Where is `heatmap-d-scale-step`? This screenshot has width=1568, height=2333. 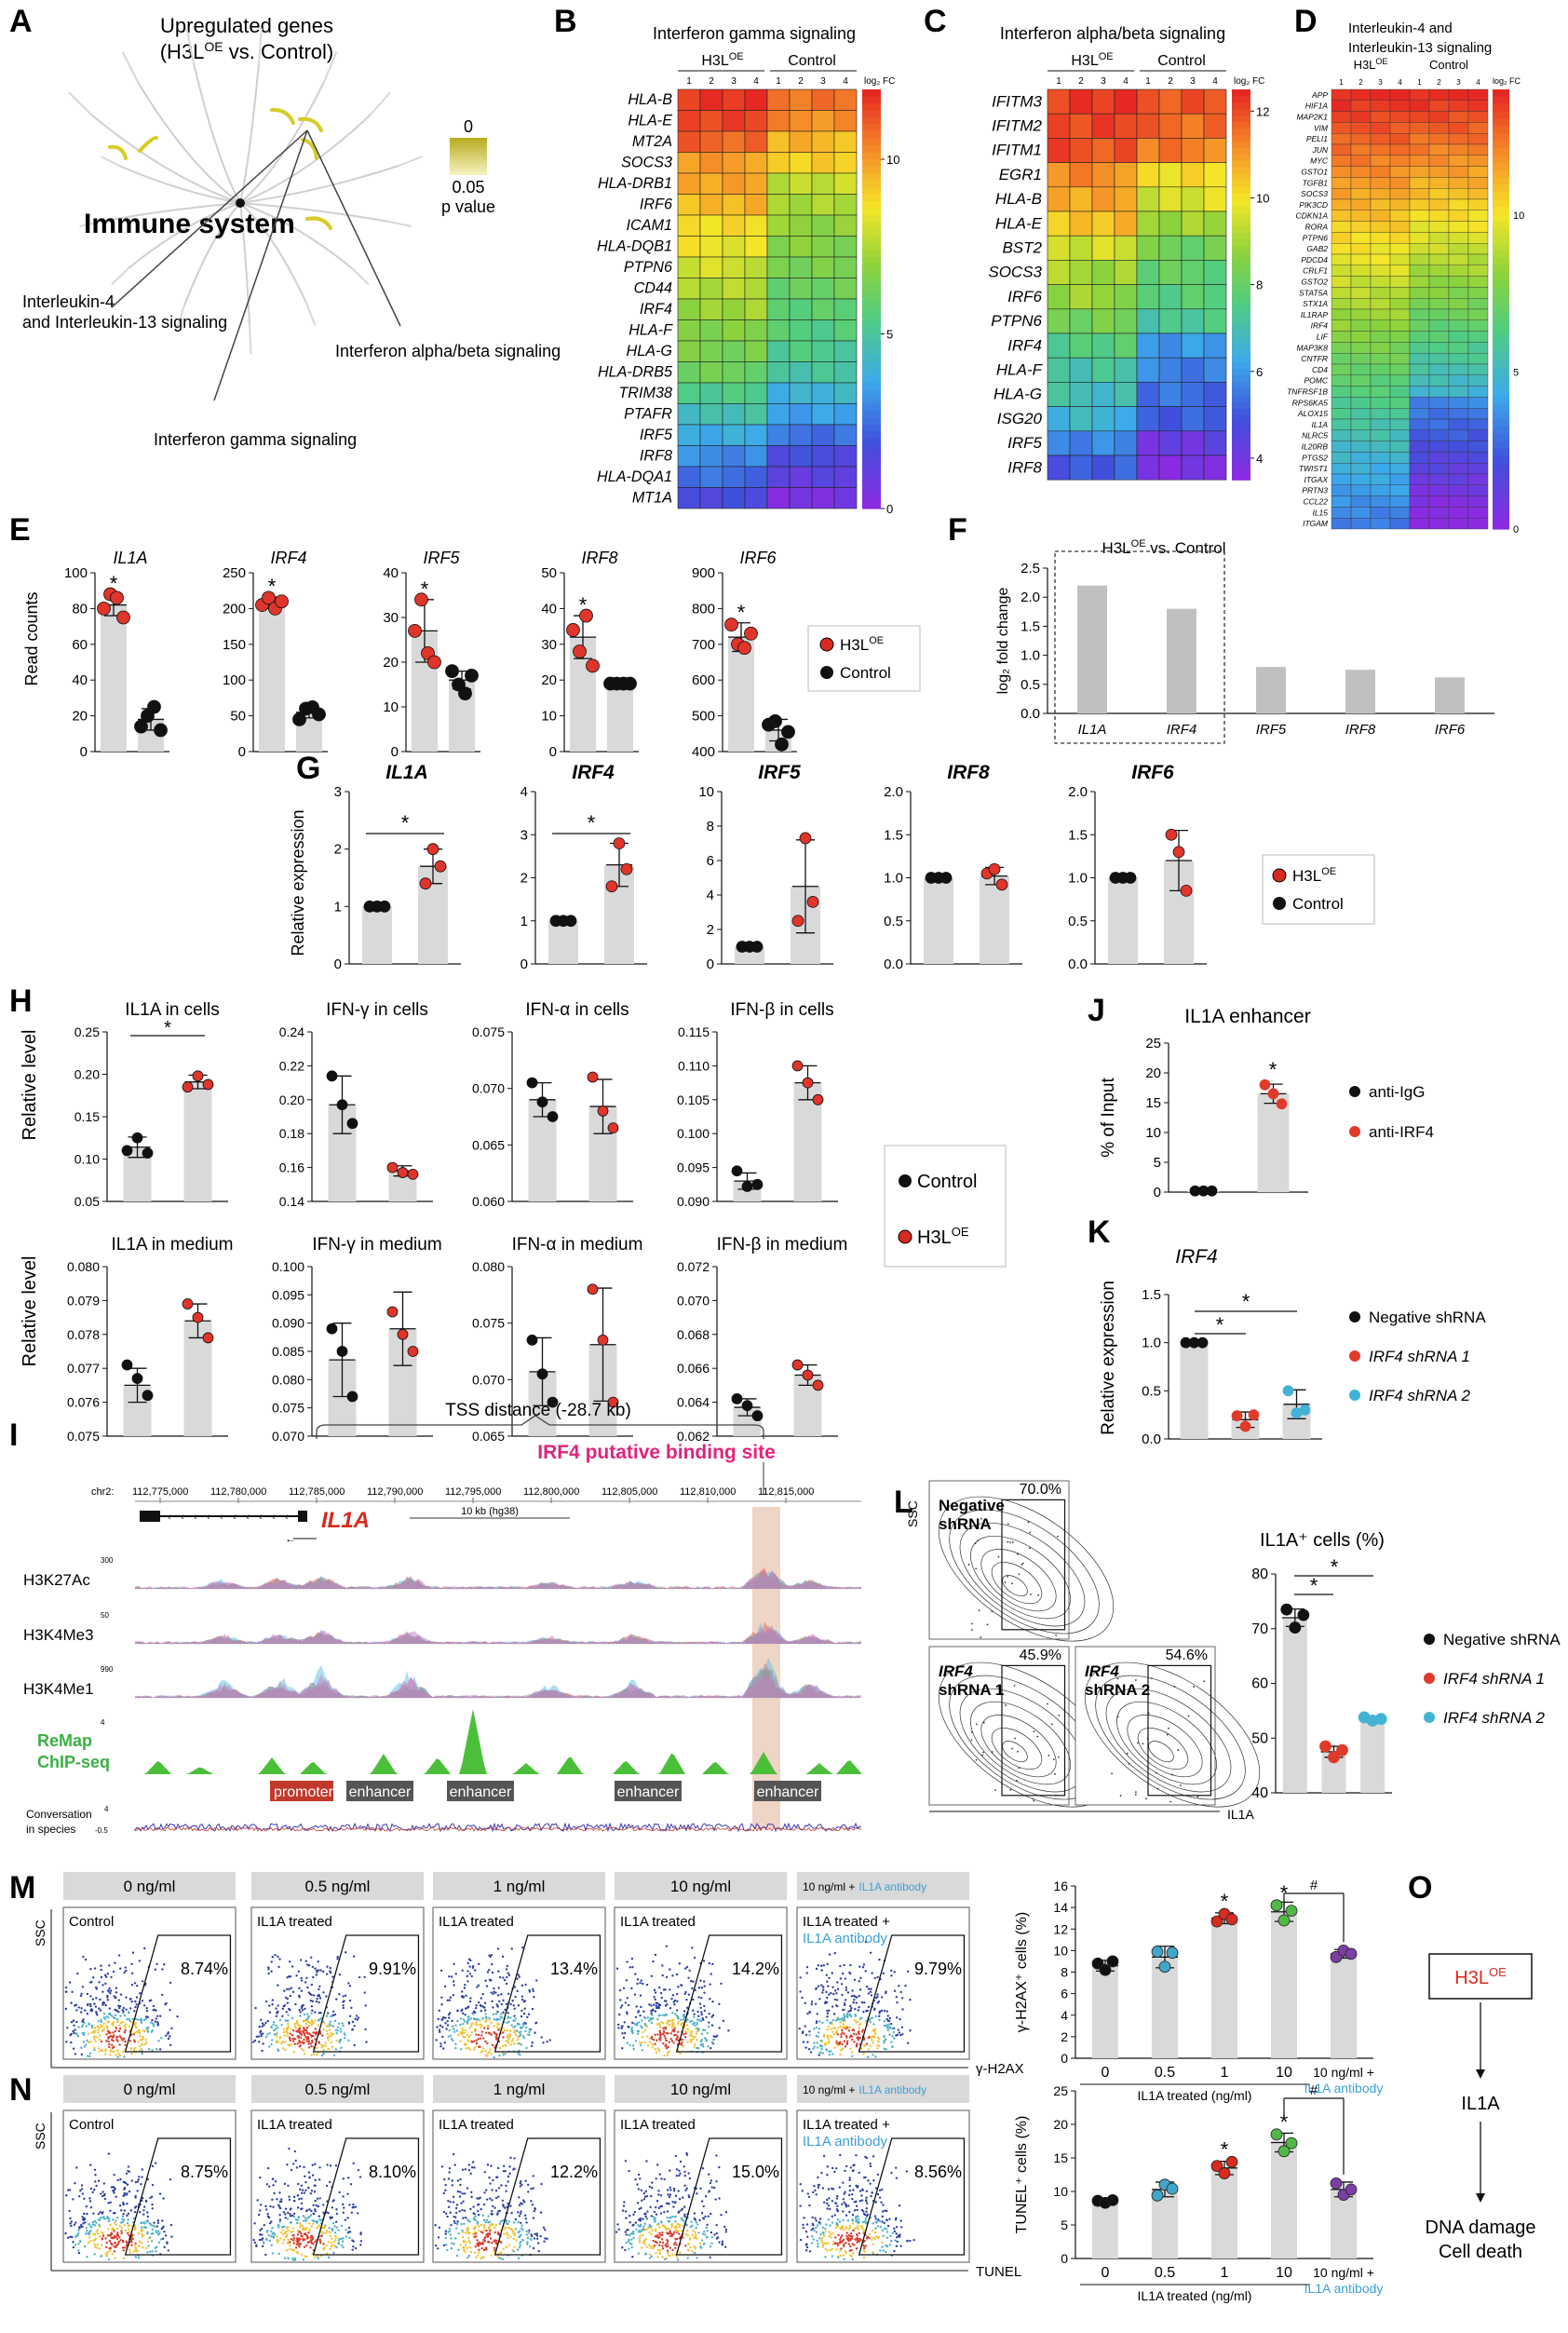
heatmap-d-scale-step is located at coordinates (1501, 496).